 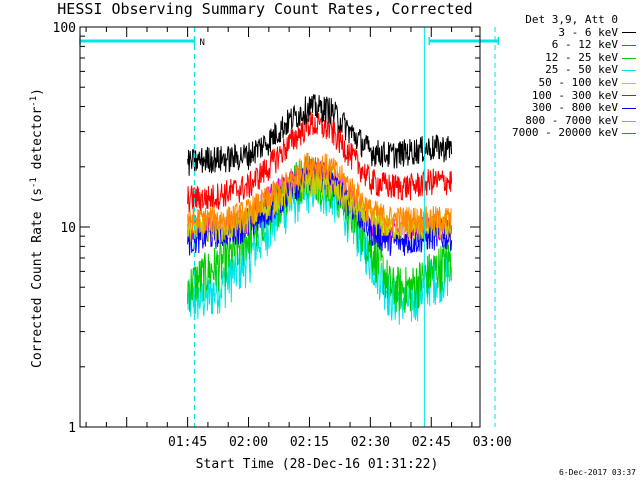 What do you see at coordinates (431, 442) in the screenshot?
I see `x-tick-label: 02:45` at bounding box center [431, 442].